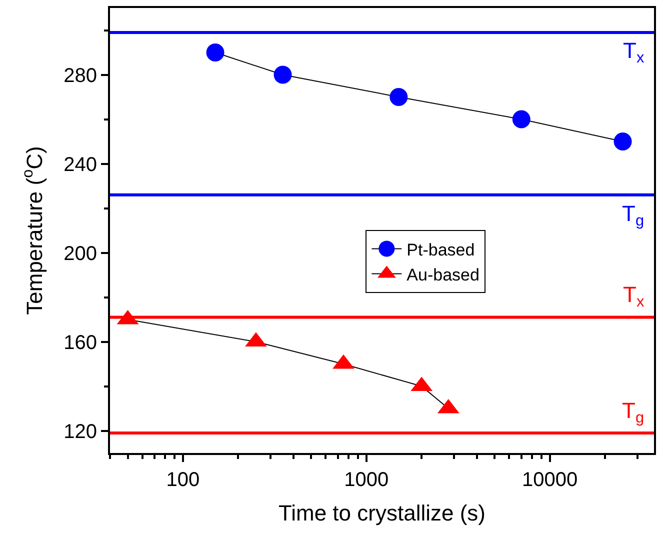 The width and height of the screenshot is (660, 548). Describe the element at coordinates (80, 253) in the screenshot. I see `y-tick-label: 200` at that location.